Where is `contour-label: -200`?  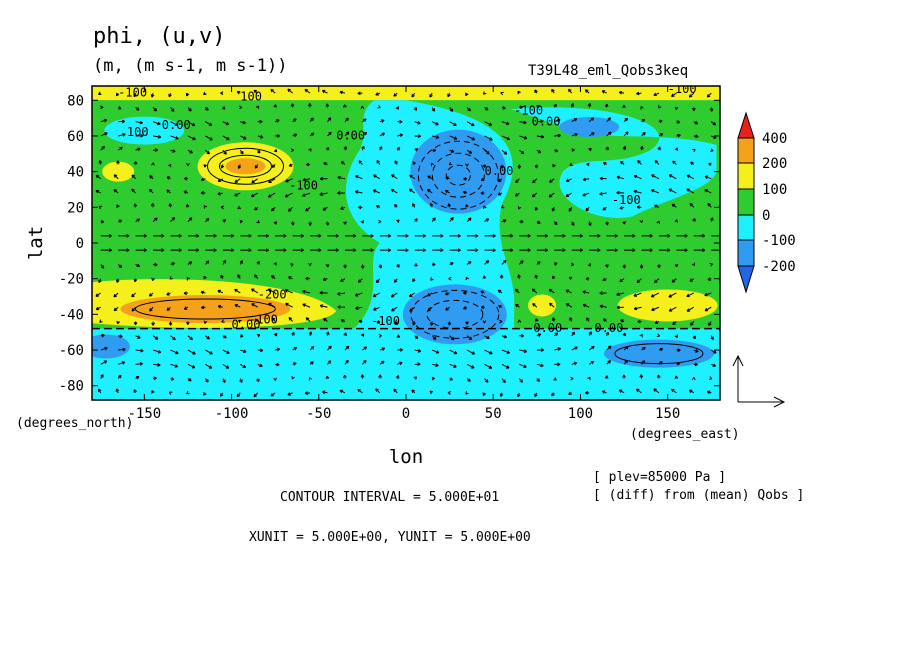 contour-label: -200 is located at coordinates (272, 294).